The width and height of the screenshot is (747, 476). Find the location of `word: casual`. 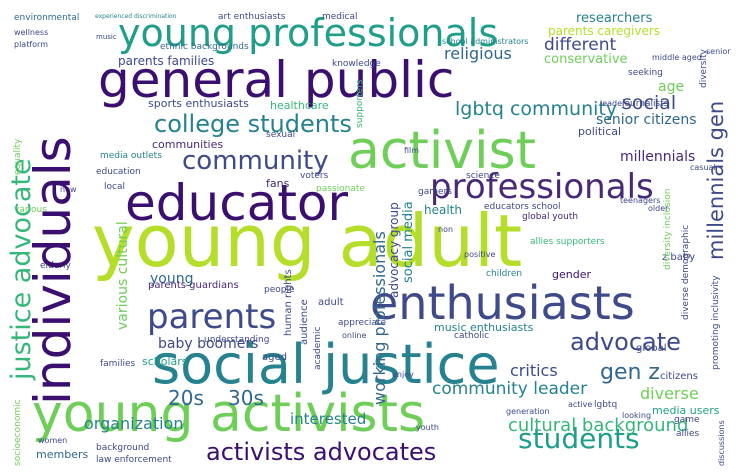

word: casual is located at coordinates (703, 167).